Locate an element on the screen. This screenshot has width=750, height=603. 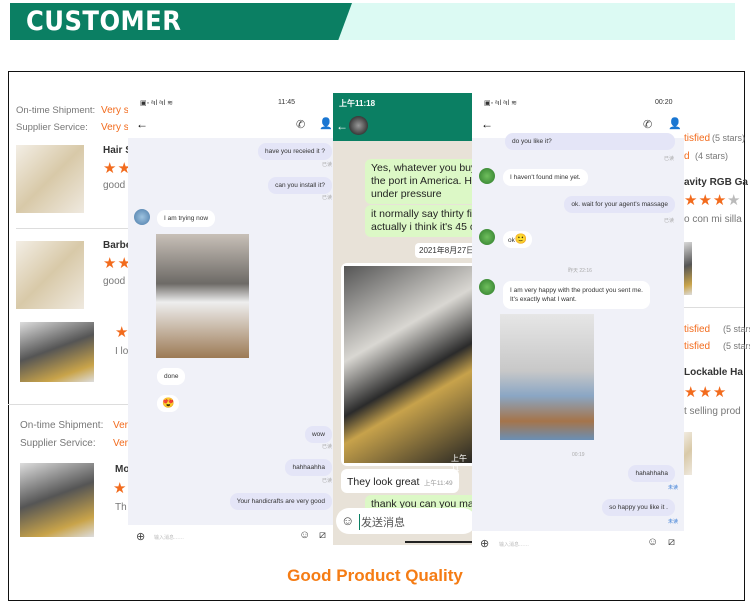
message-sent: wow is located at coordinates (318, 434).